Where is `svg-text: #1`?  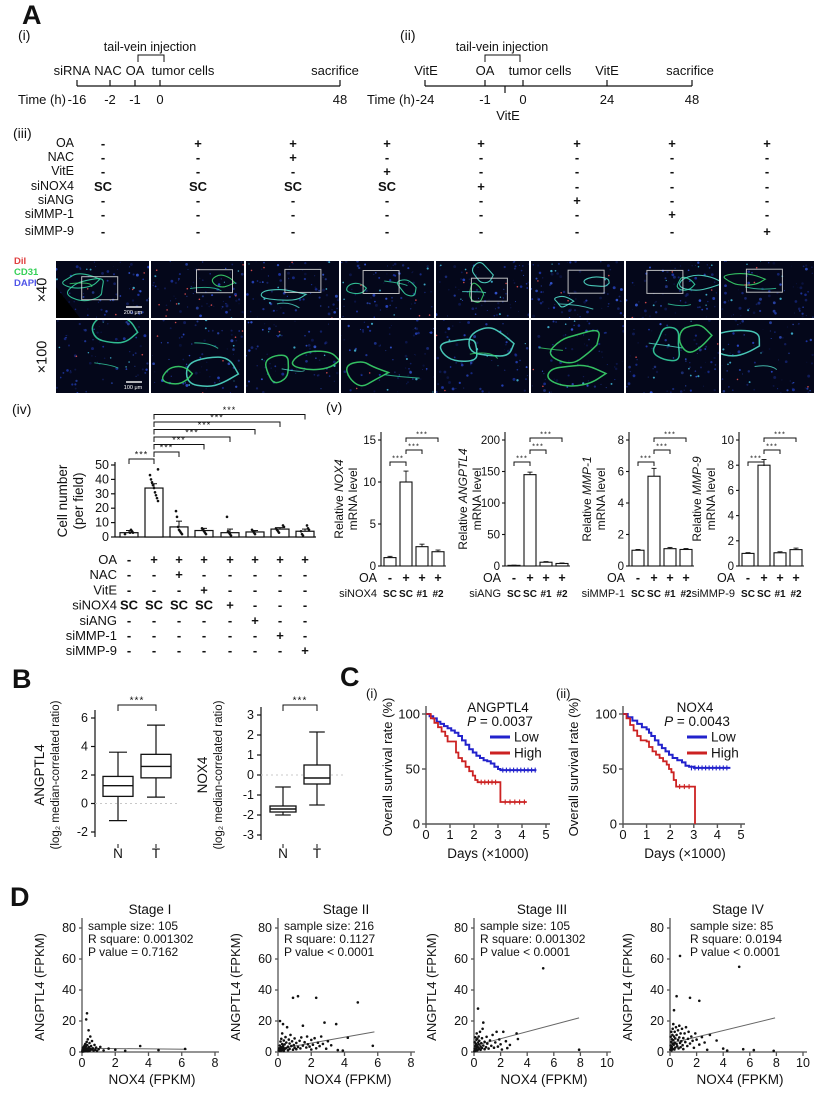
svg-text: #1 is located at coordinates (422, 594).